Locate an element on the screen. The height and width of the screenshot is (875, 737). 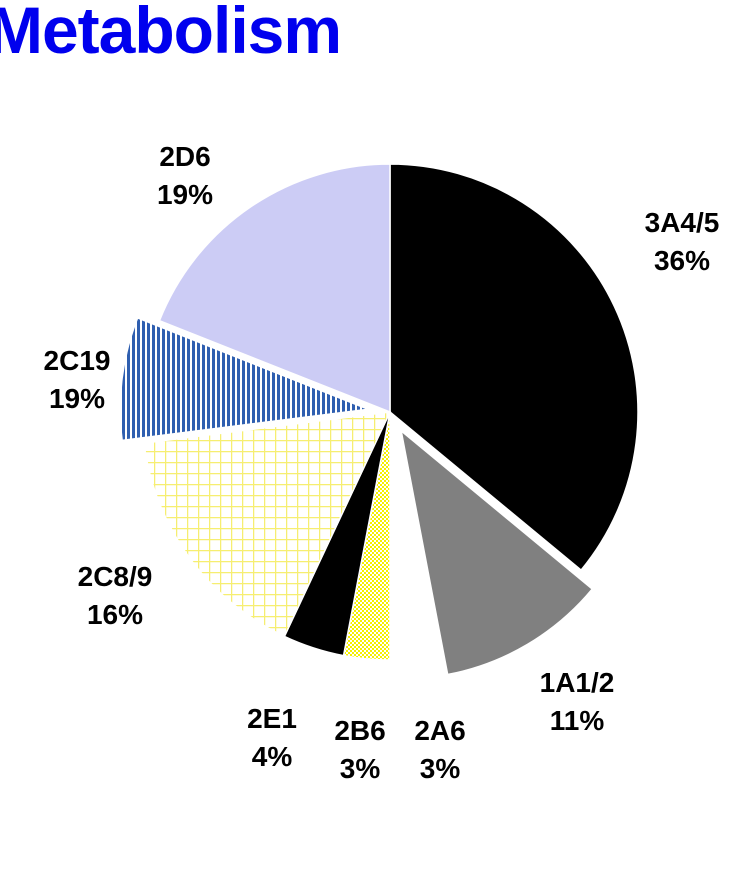
slice-label-2c89: 2C8/9 16% is located at coordinates (115, 595).